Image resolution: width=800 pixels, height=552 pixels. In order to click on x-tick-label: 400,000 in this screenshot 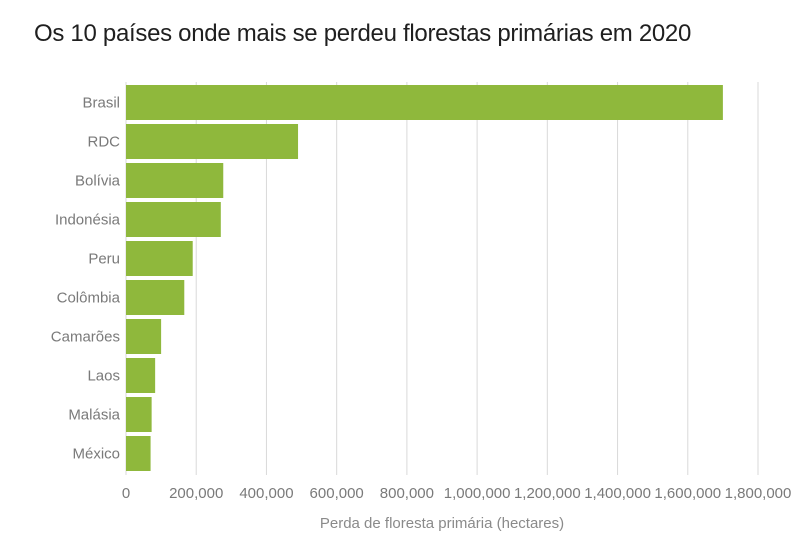, I will do `click(266, 493)`.